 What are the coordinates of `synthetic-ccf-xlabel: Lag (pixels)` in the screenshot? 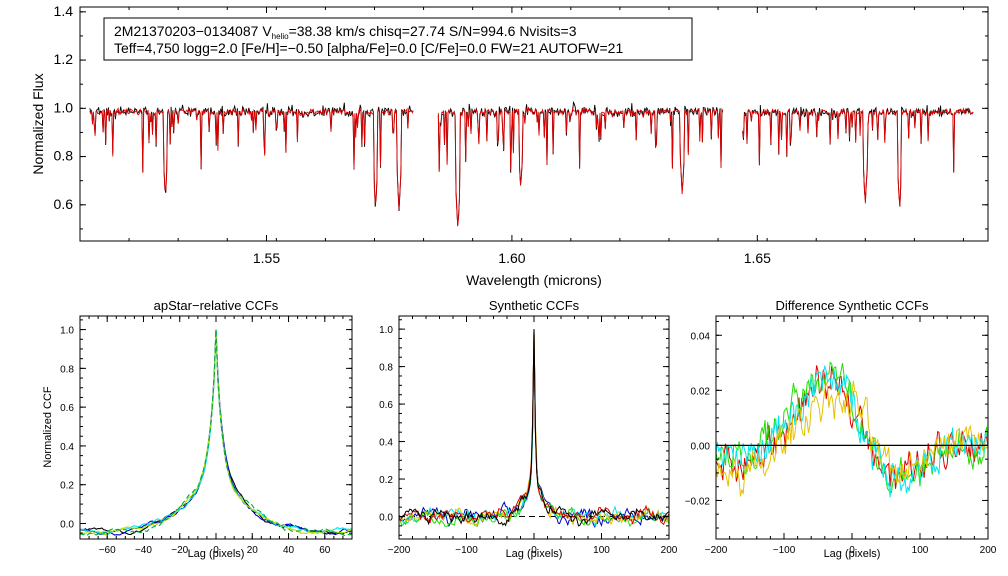 It's located at (534, 554).